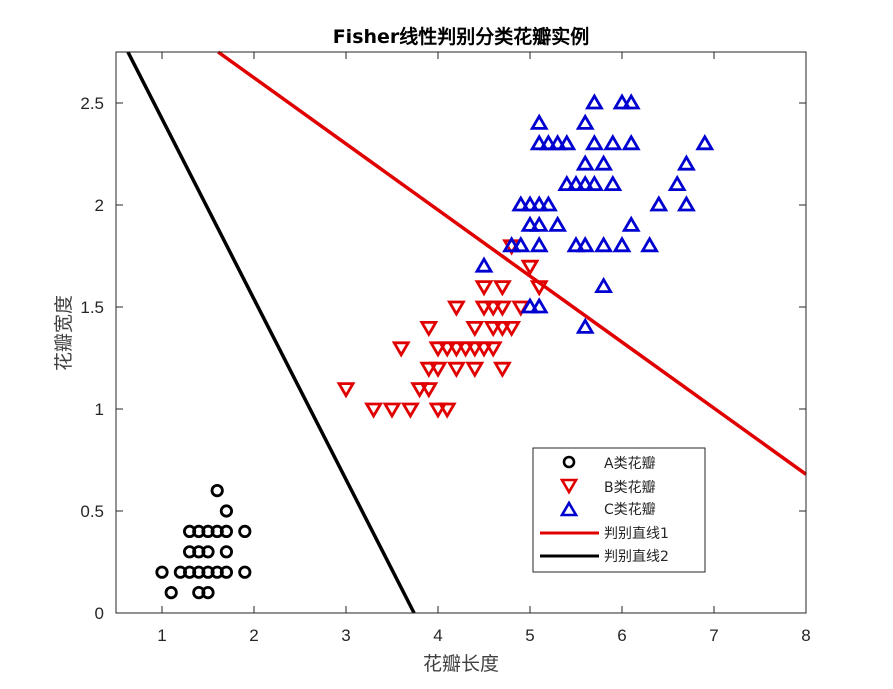  Describe the element at coordinates (99, 613) in the screenshot. I see `y-tick-label: 0` at that location.